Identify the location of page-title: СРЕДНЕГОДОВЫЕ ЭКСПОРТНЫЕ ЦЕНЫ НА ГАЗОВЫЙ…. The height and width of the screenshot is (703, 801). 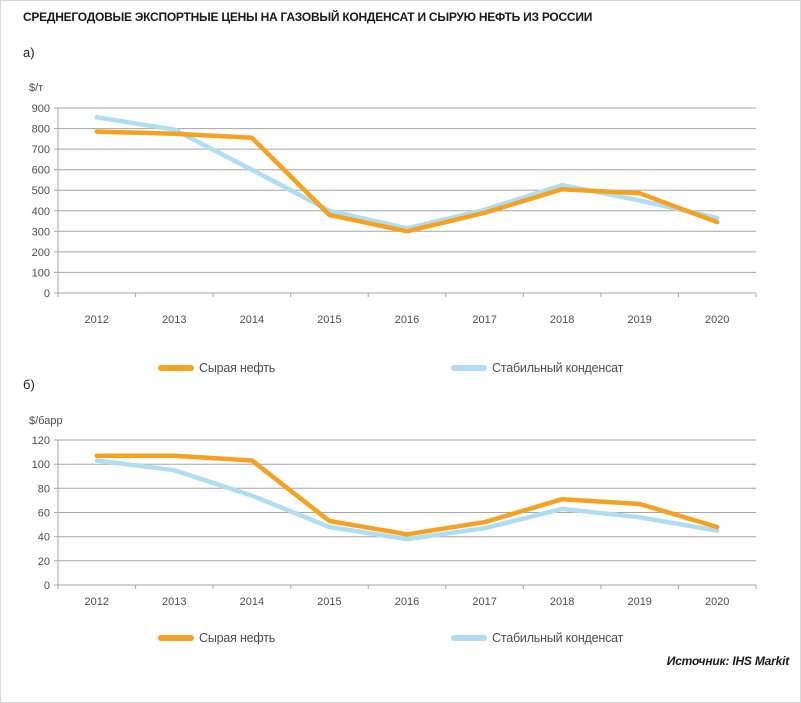
(308, 17).